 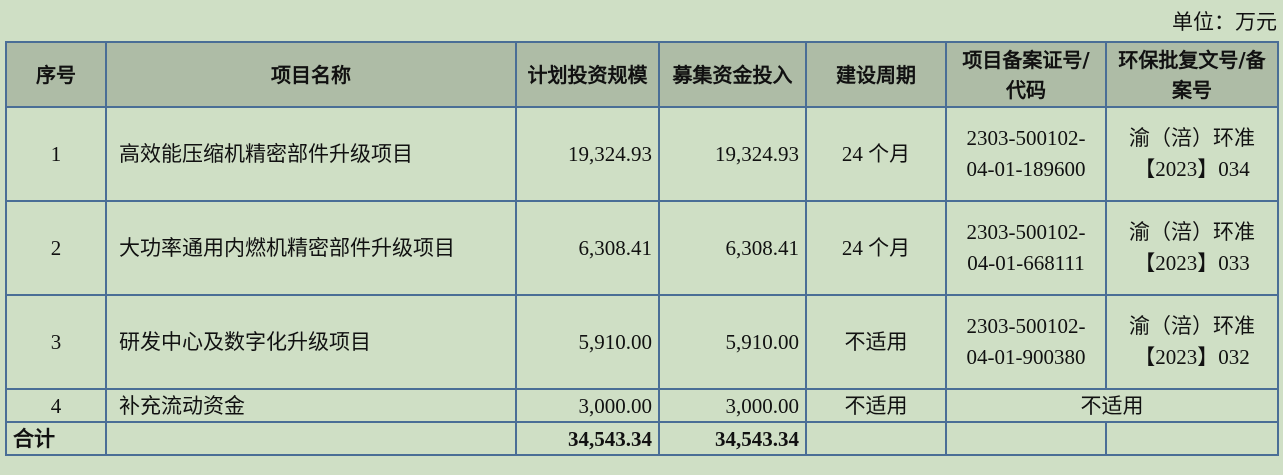 What do you see at coordinates (732, 438) in the screenshot?
I see `total-raised: 34,543.34` at bounding box center [732, 438].